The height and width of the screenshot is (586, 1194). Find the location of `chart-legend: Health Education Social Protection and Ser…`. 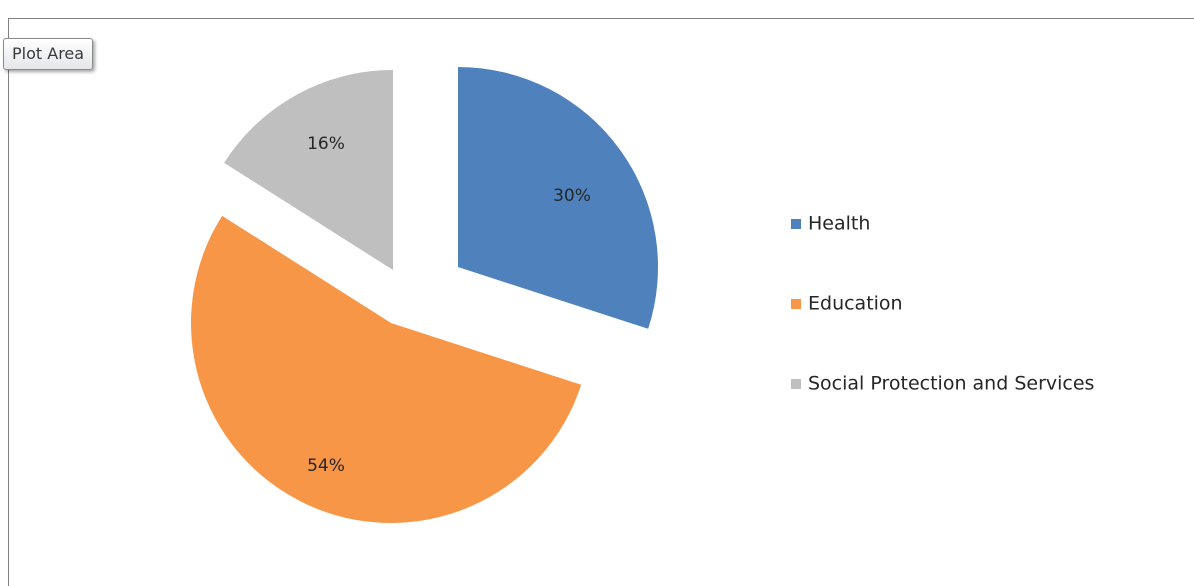

chart-legend: Health Education Social Protection and Ser… is located at coordinates (942, 304).